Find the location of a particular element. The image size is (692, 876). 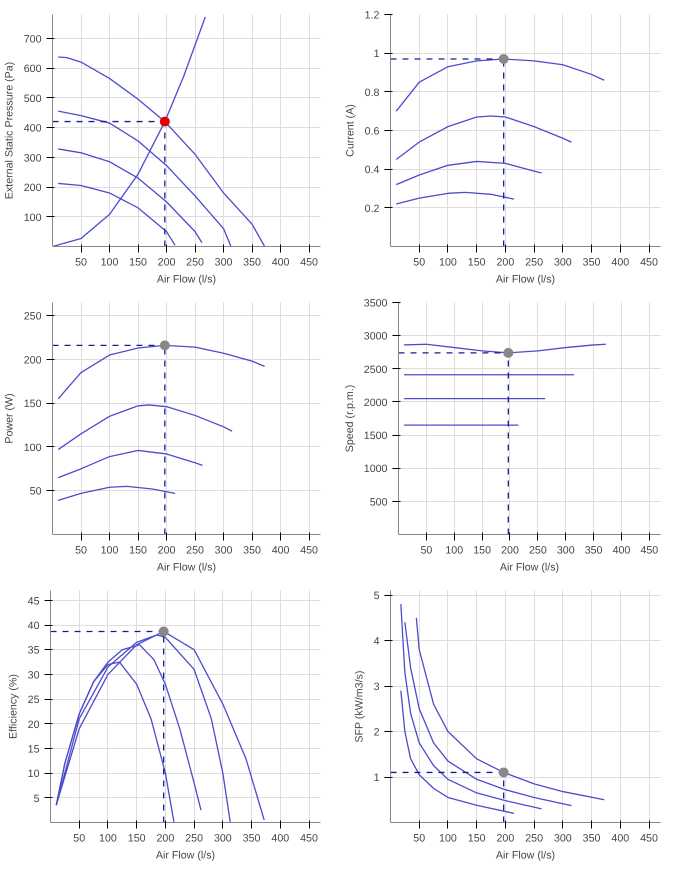

y-tick-label: 2500 is located at coordinates (376, 370).